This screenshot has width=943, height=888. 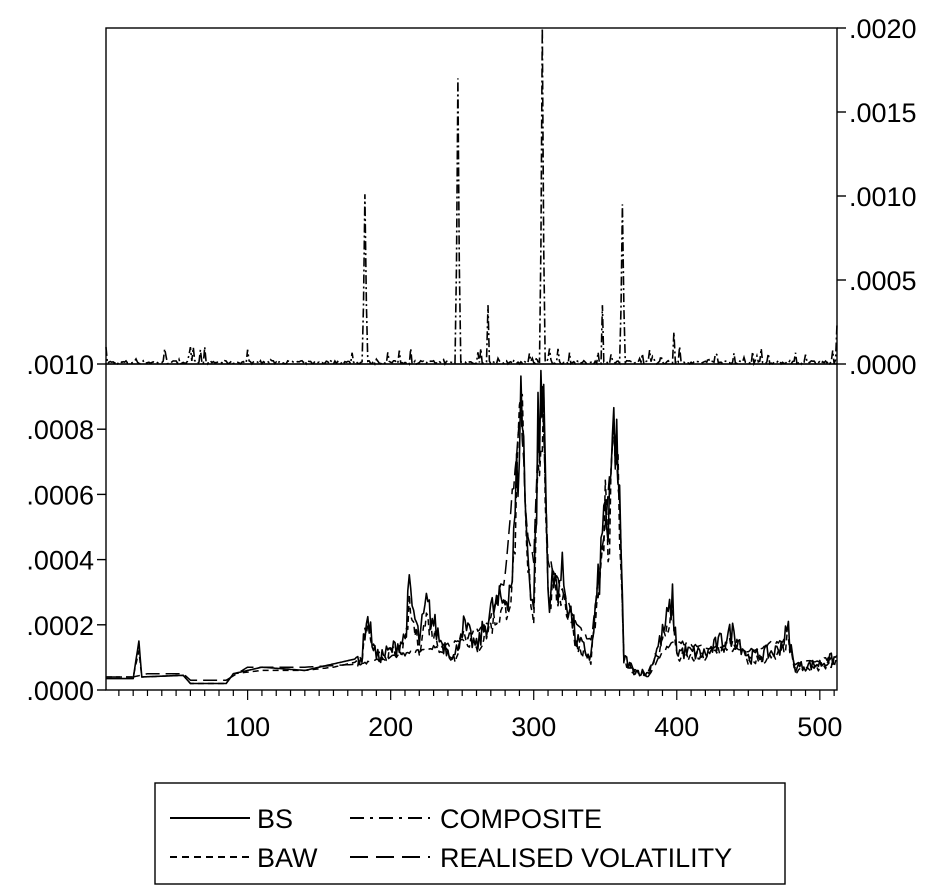 I want to click on top-y-axis: .0000 .0005 .0010 .0015 .0020, so click(x=877, y=197).